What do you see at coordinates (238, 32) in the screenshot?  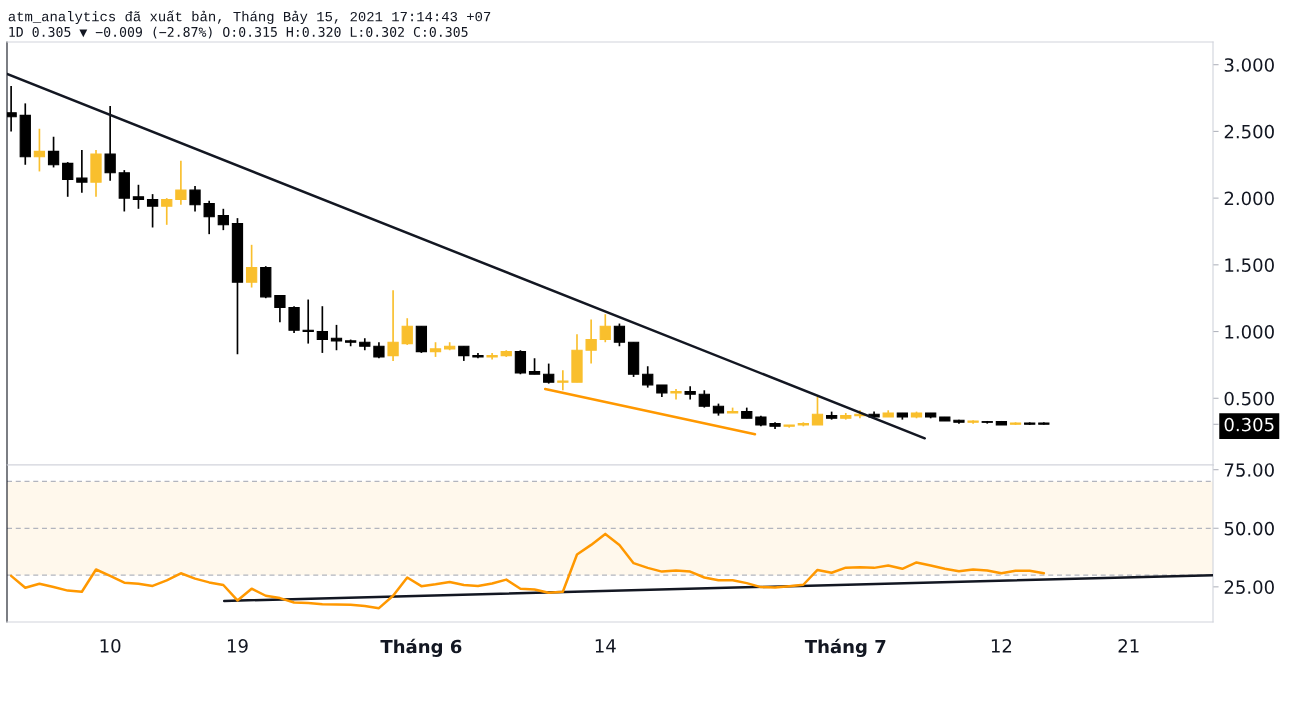 I see `chart-subtitle: 1D 0.305 ▼ −0.009 (−2.87%) O:0.315 H:0.320 L:0.302 C:0.305` at bounding box center [238, 32].